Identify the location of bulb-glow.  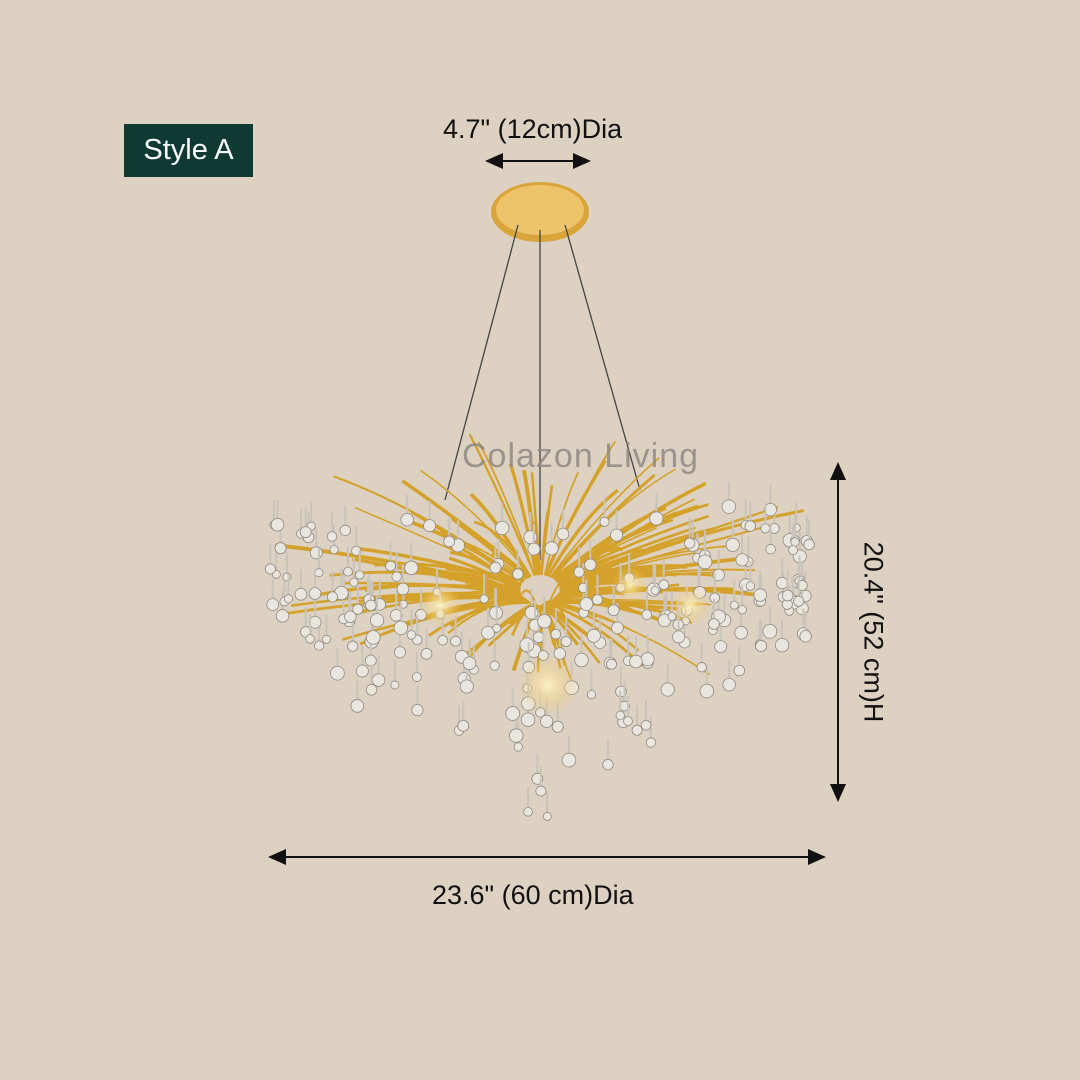
(564, 641).